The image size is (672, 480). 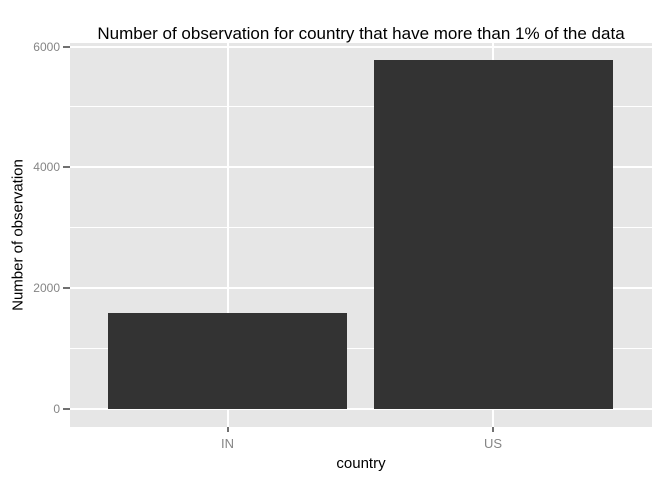 What do you see at coordinates (46, 288) in the screenshot?
I see `y-tick-label: 2000` at bounding box center [46, 288].